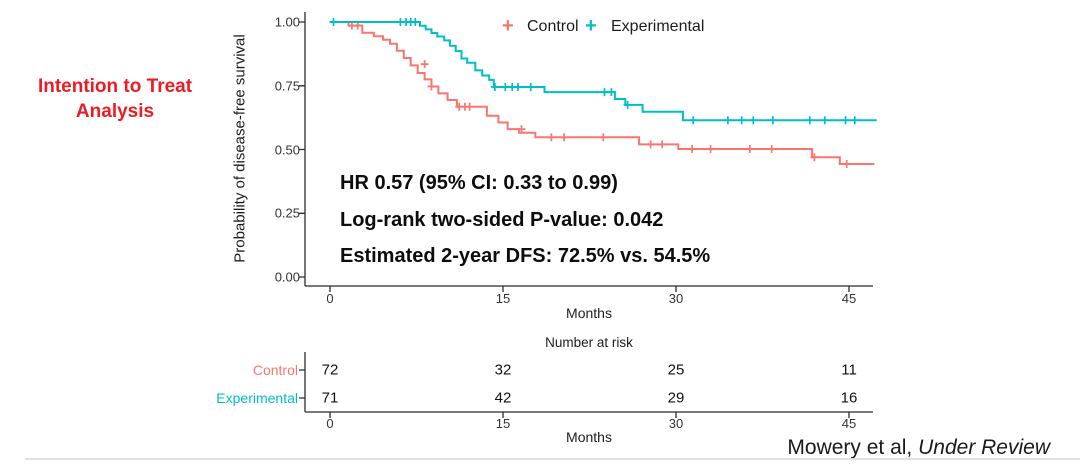 The width and height of the screenshot is (1080, 464). I want to click on risk-row-label-control: Control, so click(275, 370).